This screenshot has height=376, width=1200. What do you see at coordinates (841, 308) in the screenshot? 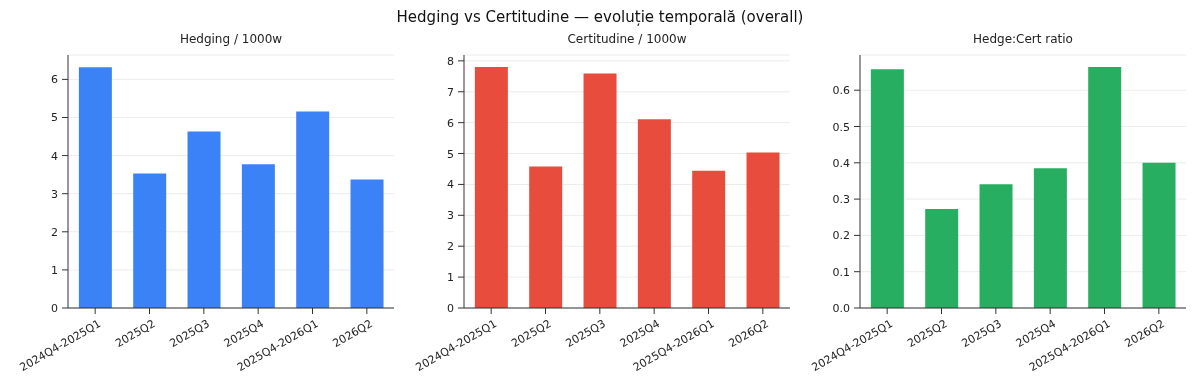
I see `y-tick-label: 0.0` at bounding box center [841, 308].